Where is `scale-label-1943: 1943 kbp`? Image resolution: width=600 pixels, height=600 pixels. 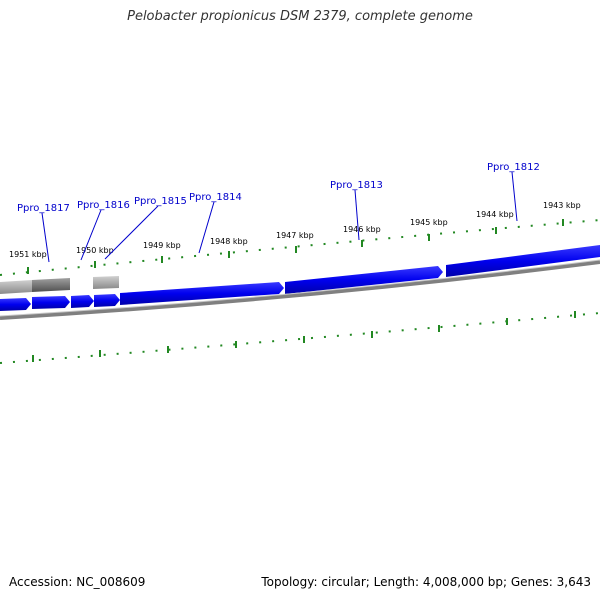 scale-label-1943: 1943 kbp is located at coordinates (562, 205).